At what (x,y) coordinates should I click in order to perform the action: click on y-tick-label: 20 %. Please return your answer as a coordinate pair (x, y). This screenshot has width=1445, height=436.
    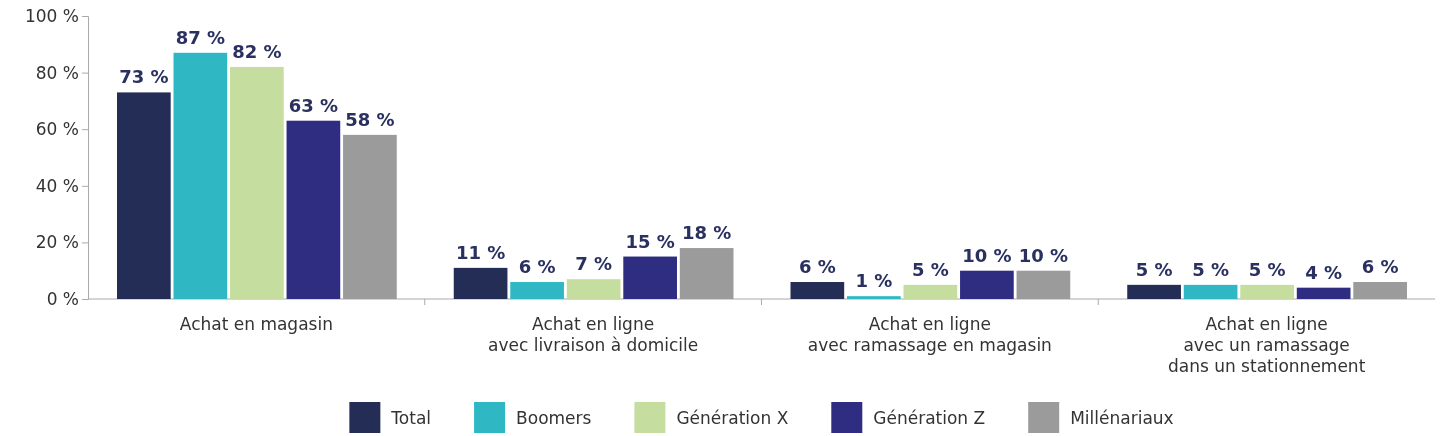
    Looking at the image, I should click on (57, 242).